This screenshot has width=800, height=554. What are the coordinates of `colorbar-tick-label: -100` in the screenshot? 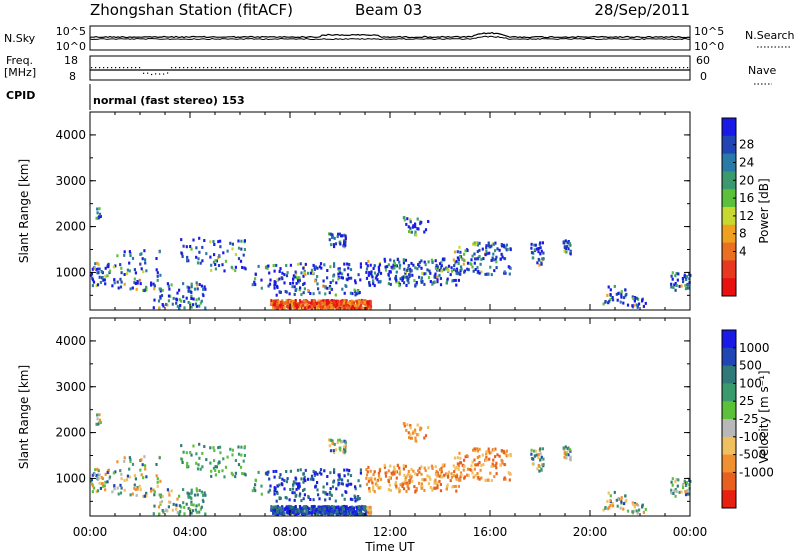 It's located at (752, 437).